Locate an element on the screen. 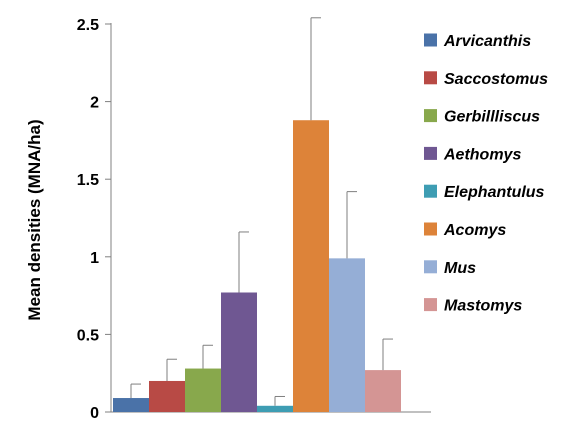 The height and width of the screenshot is (421, 565). y-tick-label: 2.5 is located at coordinates (88, 25).